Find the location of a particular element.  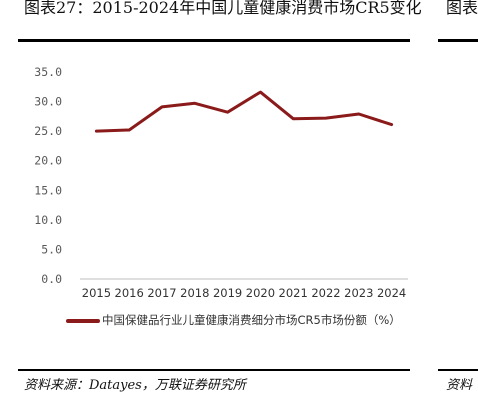

adjacent-source-fragment: 资料 is located at coordinates (459, 385).